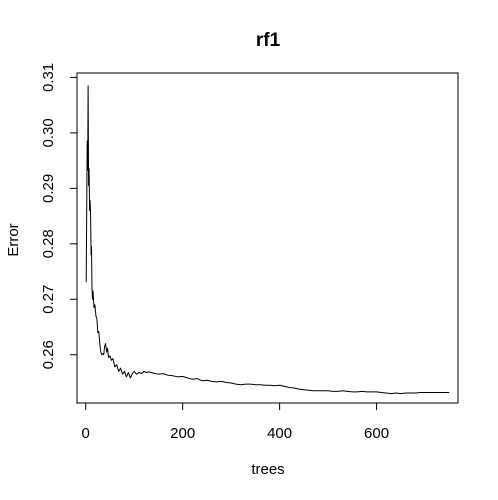  What do you see at coordinates (182, 433) in the screenshot?
I see `x-tick-label: 200` at bounding box center [182, 433].